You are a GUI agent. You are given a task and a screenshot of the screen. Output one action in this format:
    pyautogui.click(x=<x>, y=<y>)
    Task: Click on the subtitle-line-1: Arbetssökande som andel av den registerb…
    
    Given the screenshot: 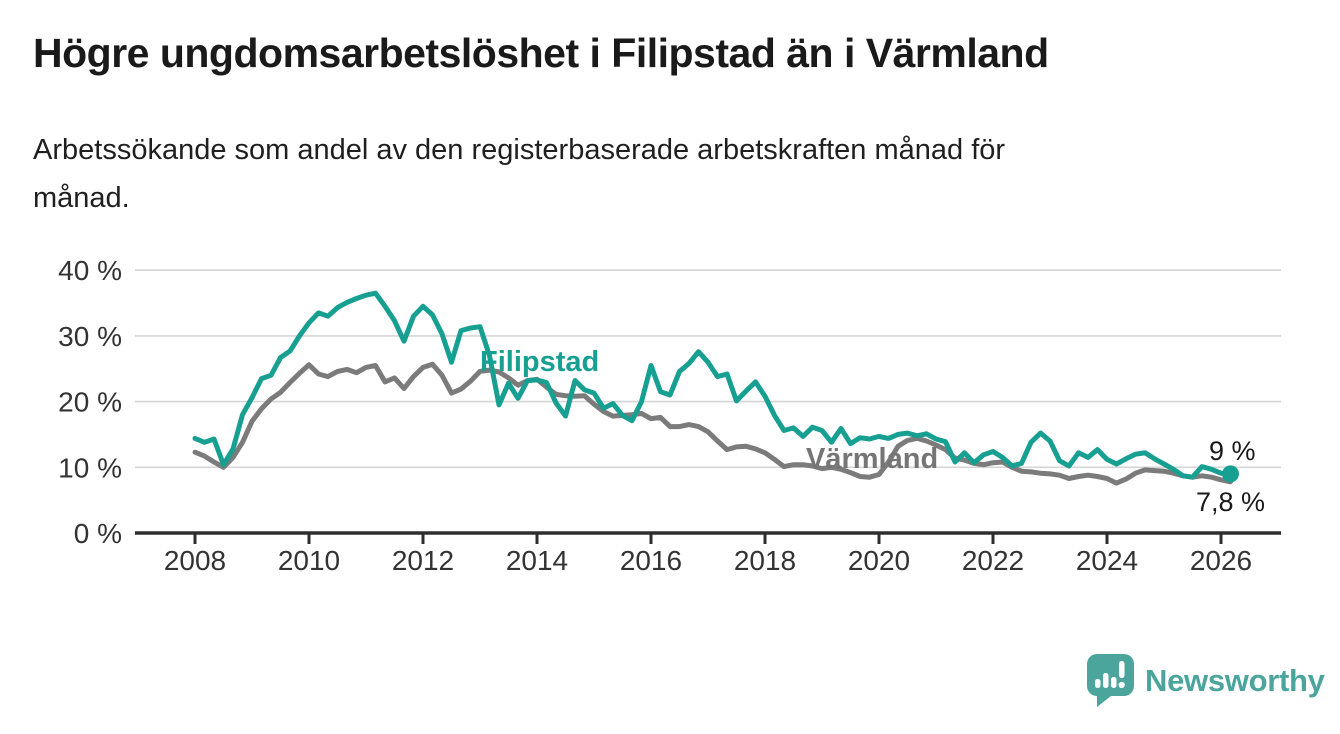 What is the action you would take?
    pyautogui.click(x=519, y=150)
    